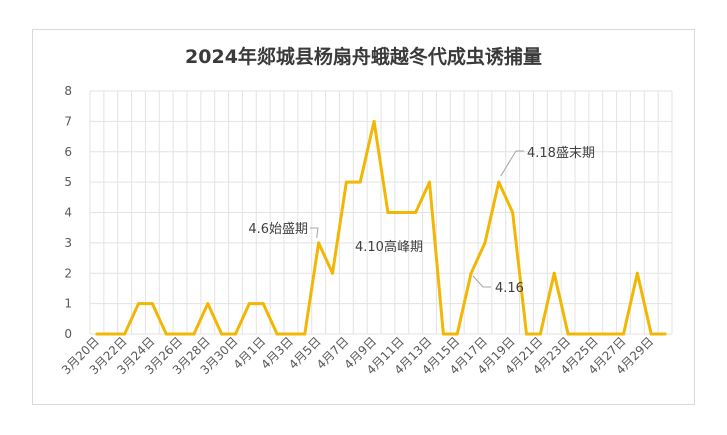 The height and width of the screenshot is (435, 727). Describe the element at coordinates (68, 334) in the screenshot. I see `y-tick-label: 0` at that location.